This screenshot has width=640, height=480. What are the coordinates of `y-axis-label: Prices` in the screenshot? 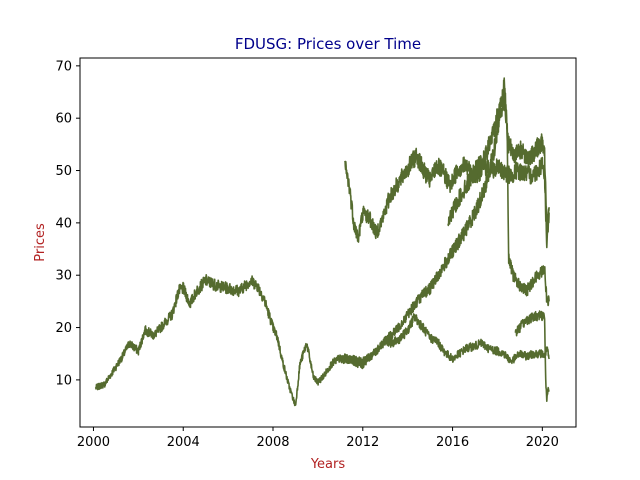 It's located at (40, 242).